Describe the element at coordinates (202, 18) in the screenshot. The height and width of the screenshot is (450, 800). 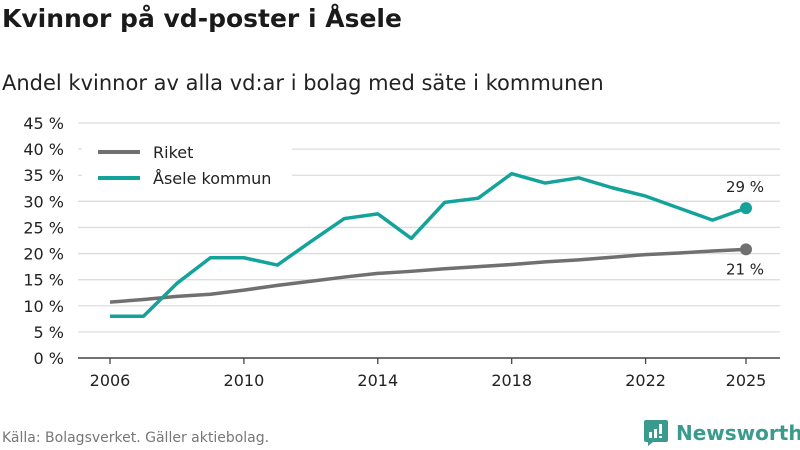
I see `chart-title: Kvinnor på vd-poster i Åsele` at that location.